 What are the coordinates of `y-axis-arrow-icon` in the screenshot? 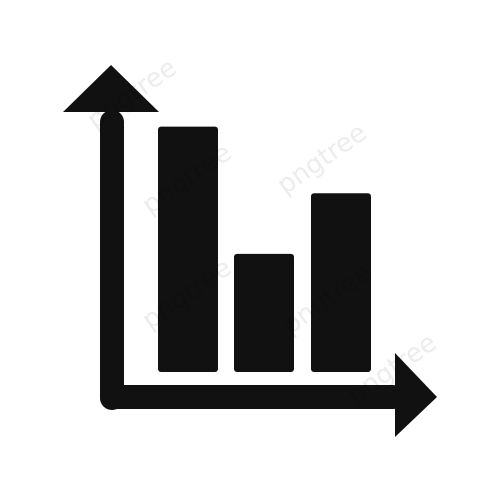 It's located at (111, 237).